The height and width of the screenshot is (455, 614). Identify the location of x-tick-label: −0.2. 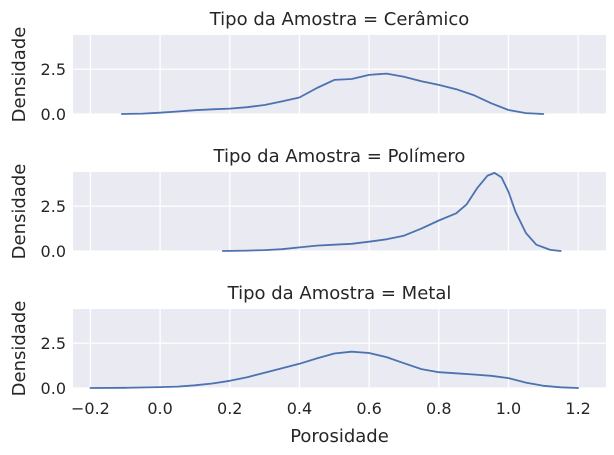
(90, 408).